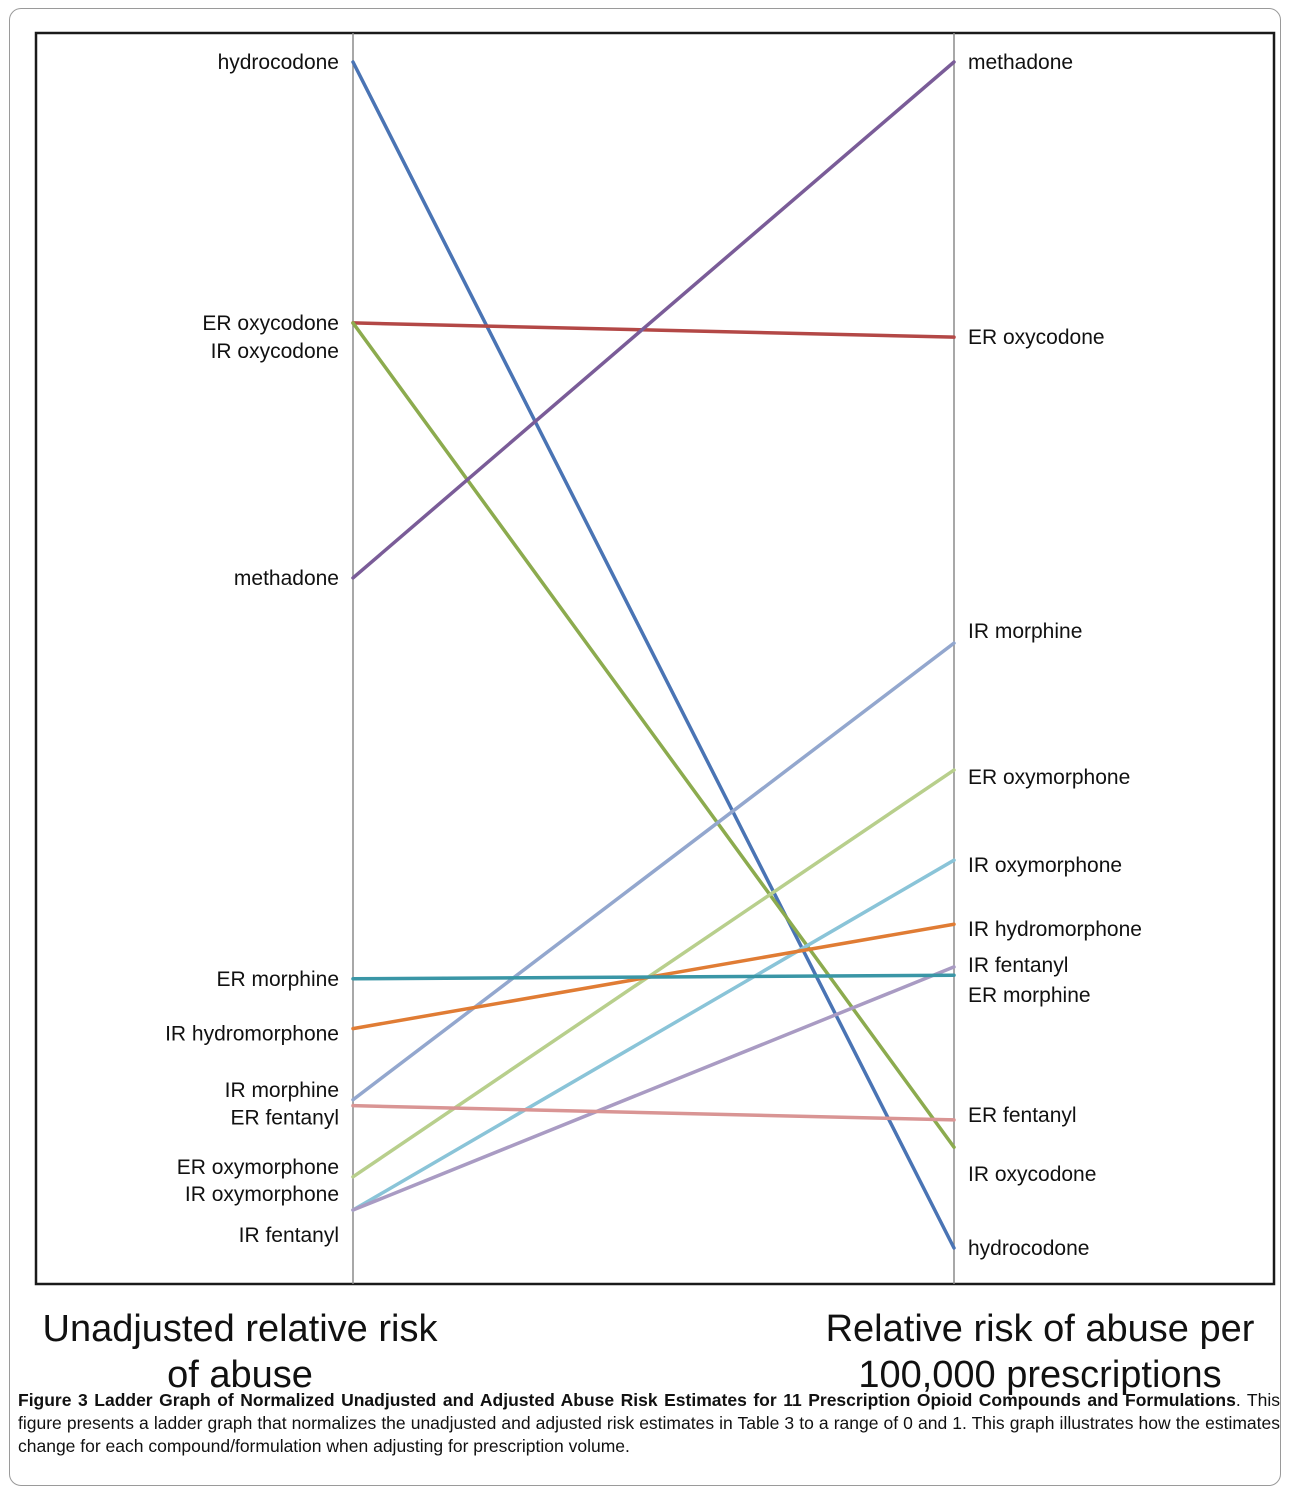 Image resolution: width=1290 pixels, height=1499 pixels. What do you see at coordinates (1028, 1248) in the screenshot?
I see `right-label-hydrocodone: hydrocodone` at bounding box center [1028, 1248].